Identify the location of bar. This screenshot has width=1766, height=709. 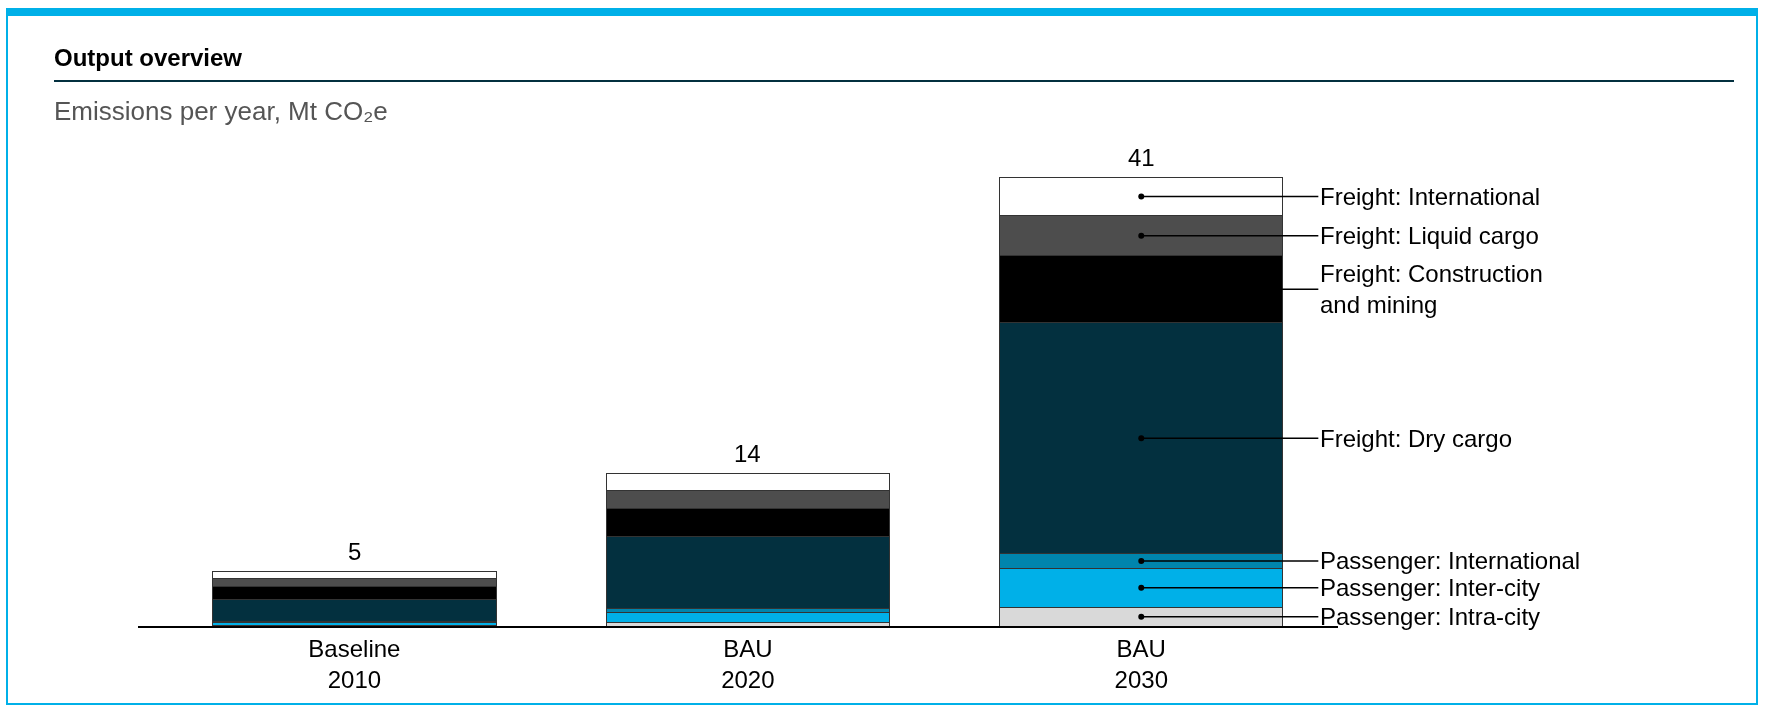
(747, 618).